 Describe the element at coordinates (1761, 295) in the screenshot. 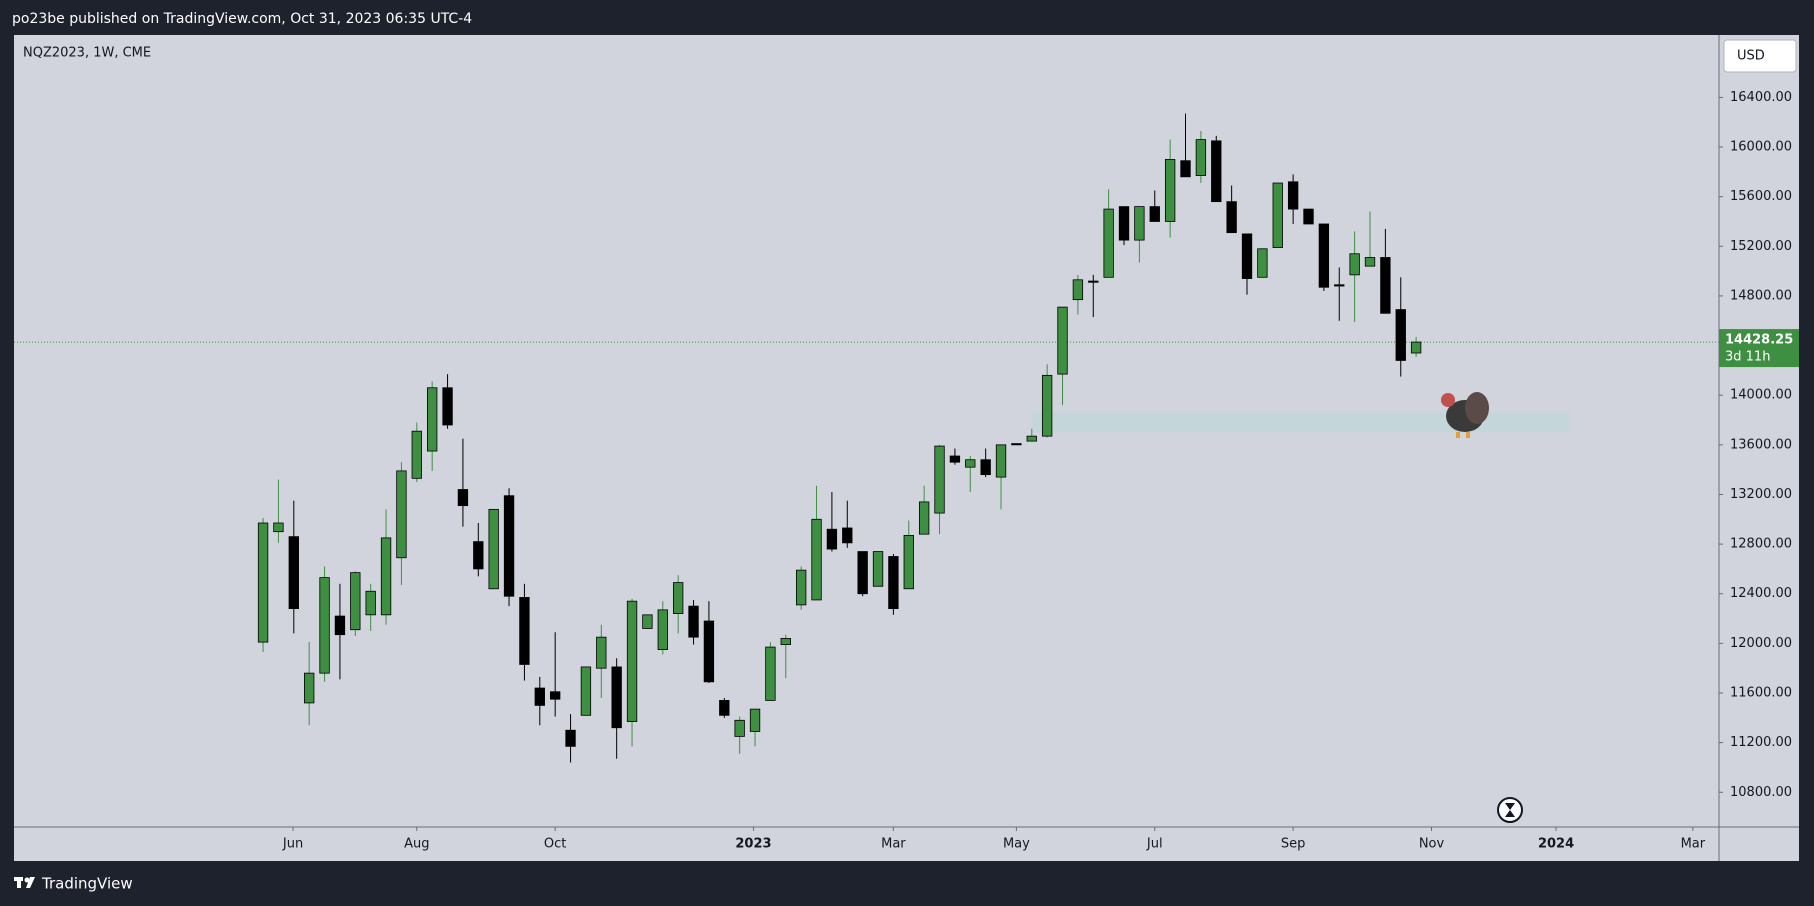

I see `y-tick-label: 14800.00` at that location.